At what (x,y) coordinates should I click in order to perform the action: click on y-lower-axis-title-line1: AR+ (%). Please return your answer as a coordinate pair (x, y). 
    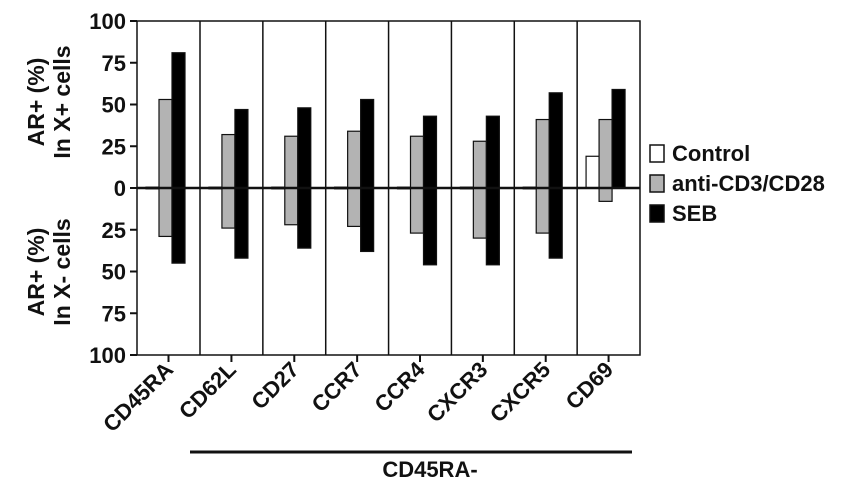
    Looking at the image, I should click on (36, 272).